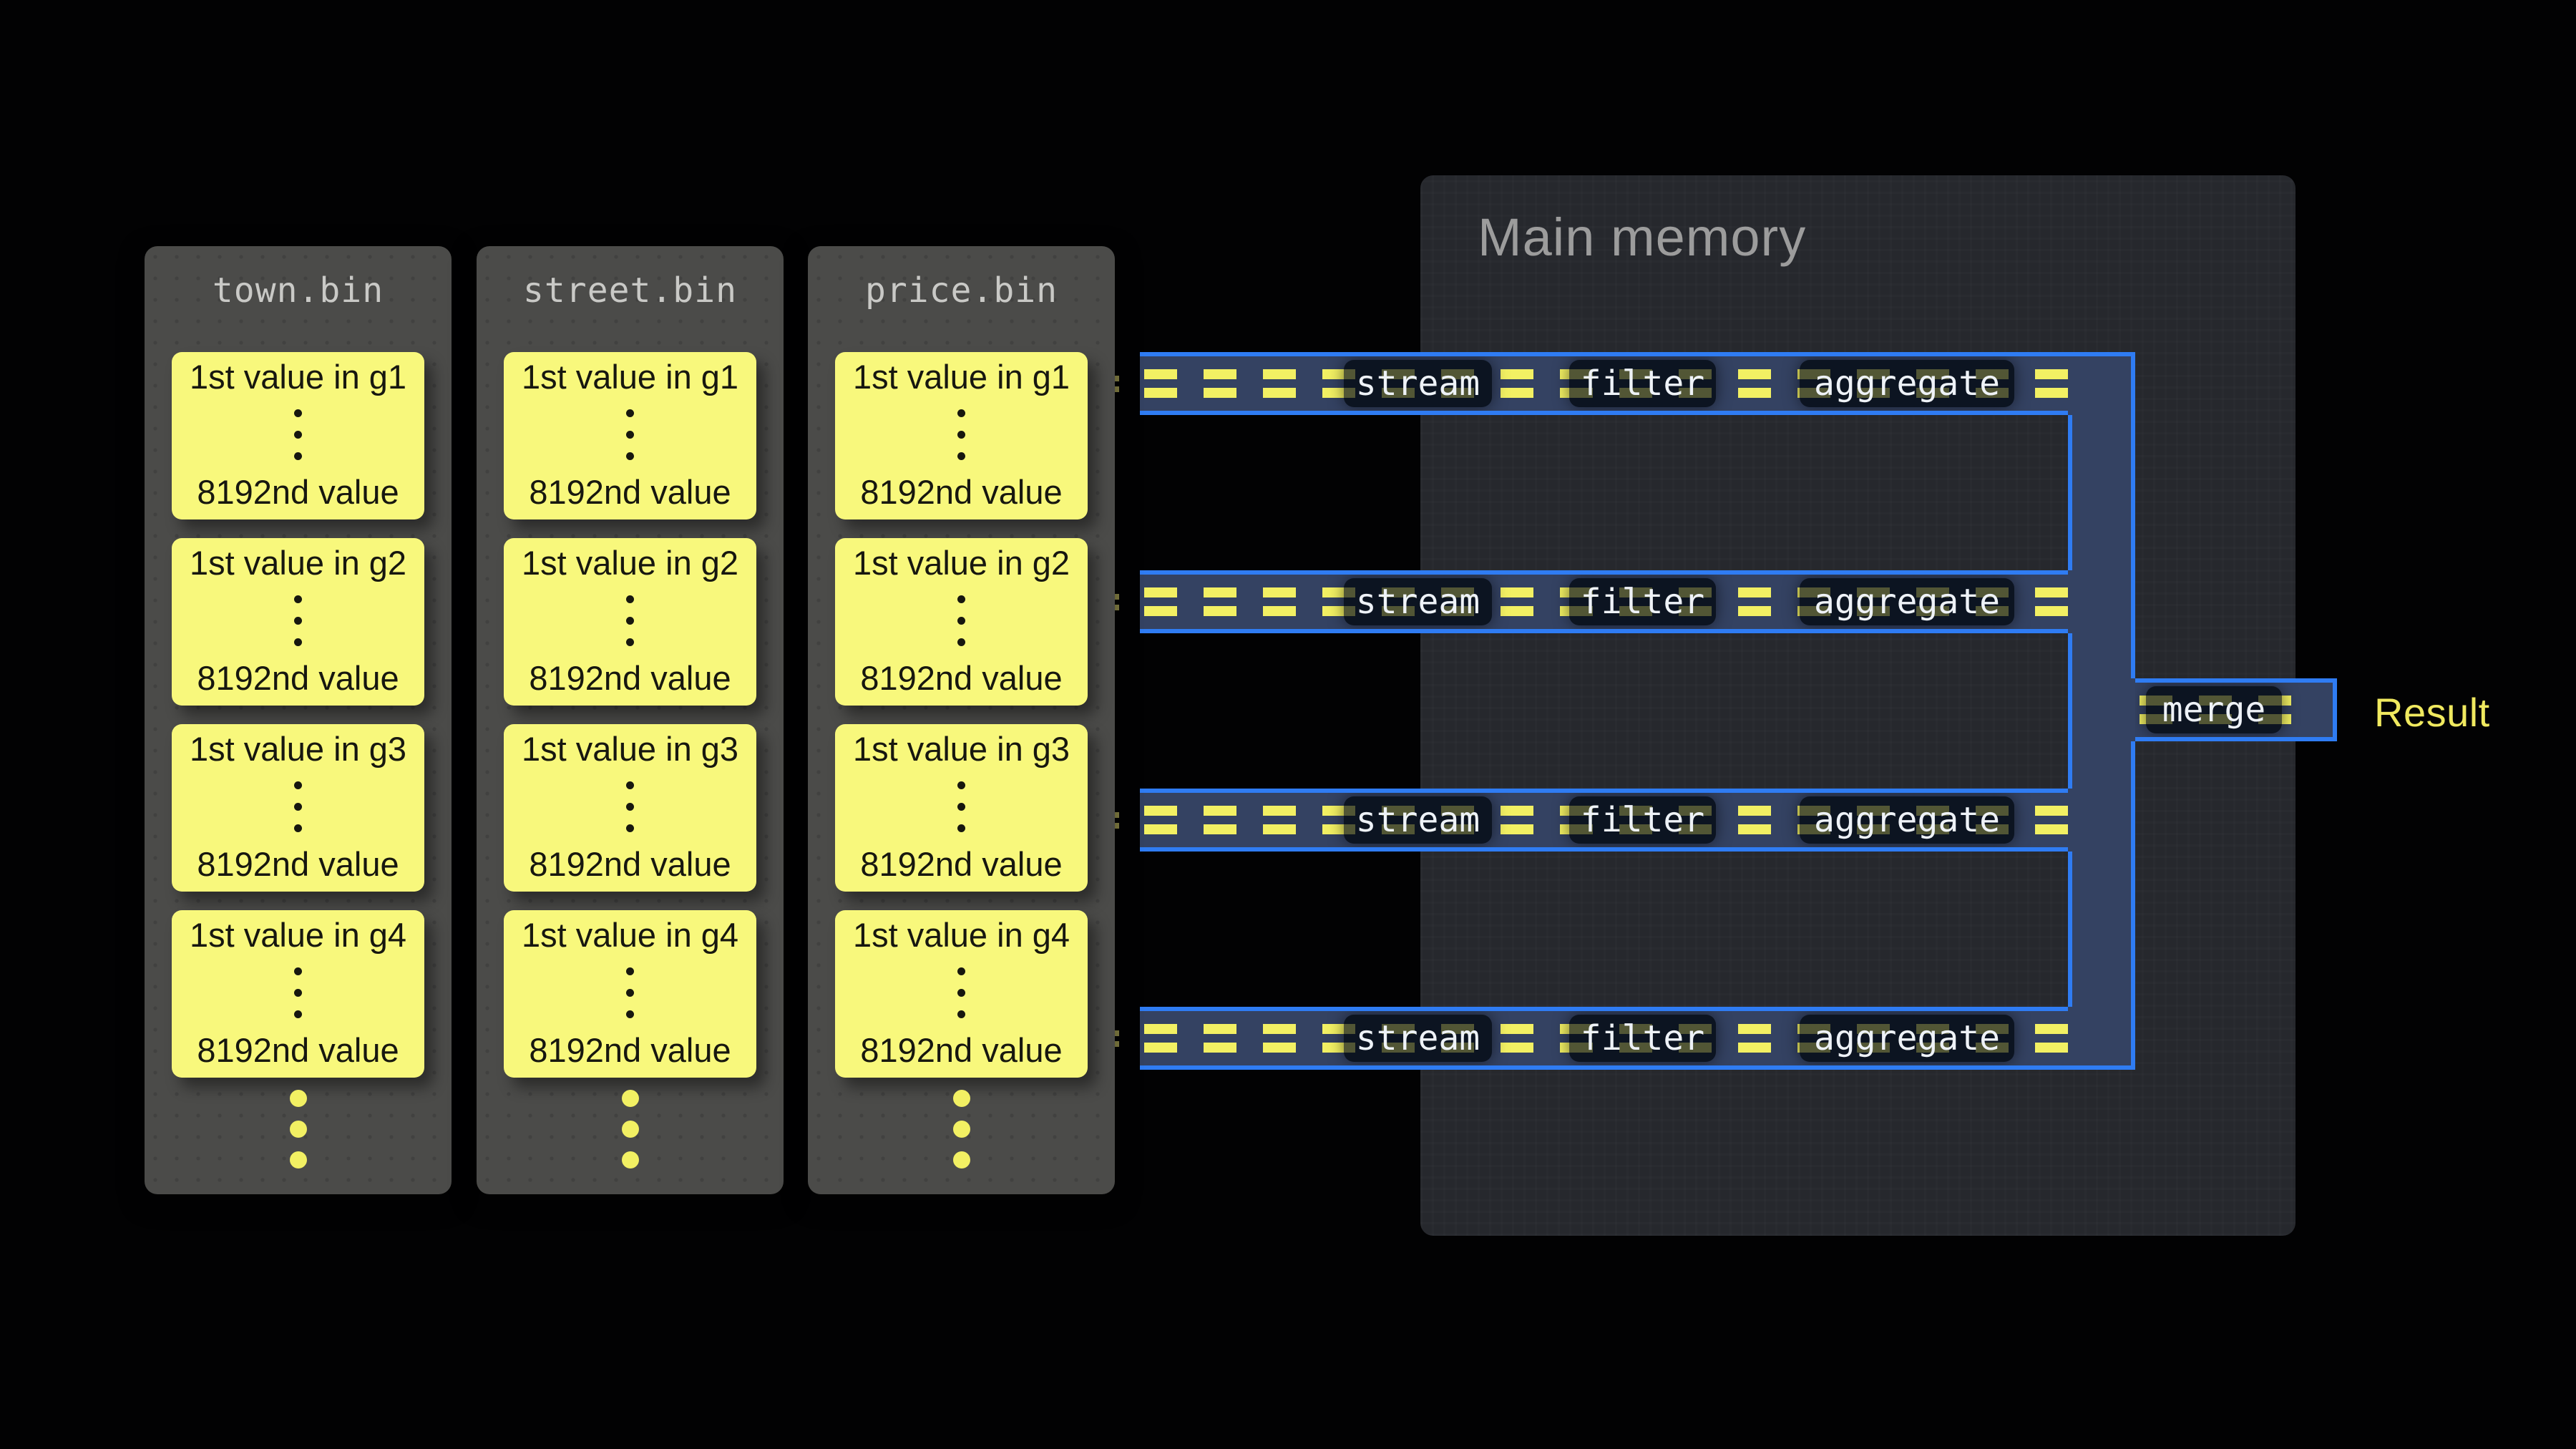 The width and height of the screenshot is (2576, 1449). What do you see at coordinates (2133, 517) in the screenshot?
I see `collector-right-border` at bounding box center [2133, 517].